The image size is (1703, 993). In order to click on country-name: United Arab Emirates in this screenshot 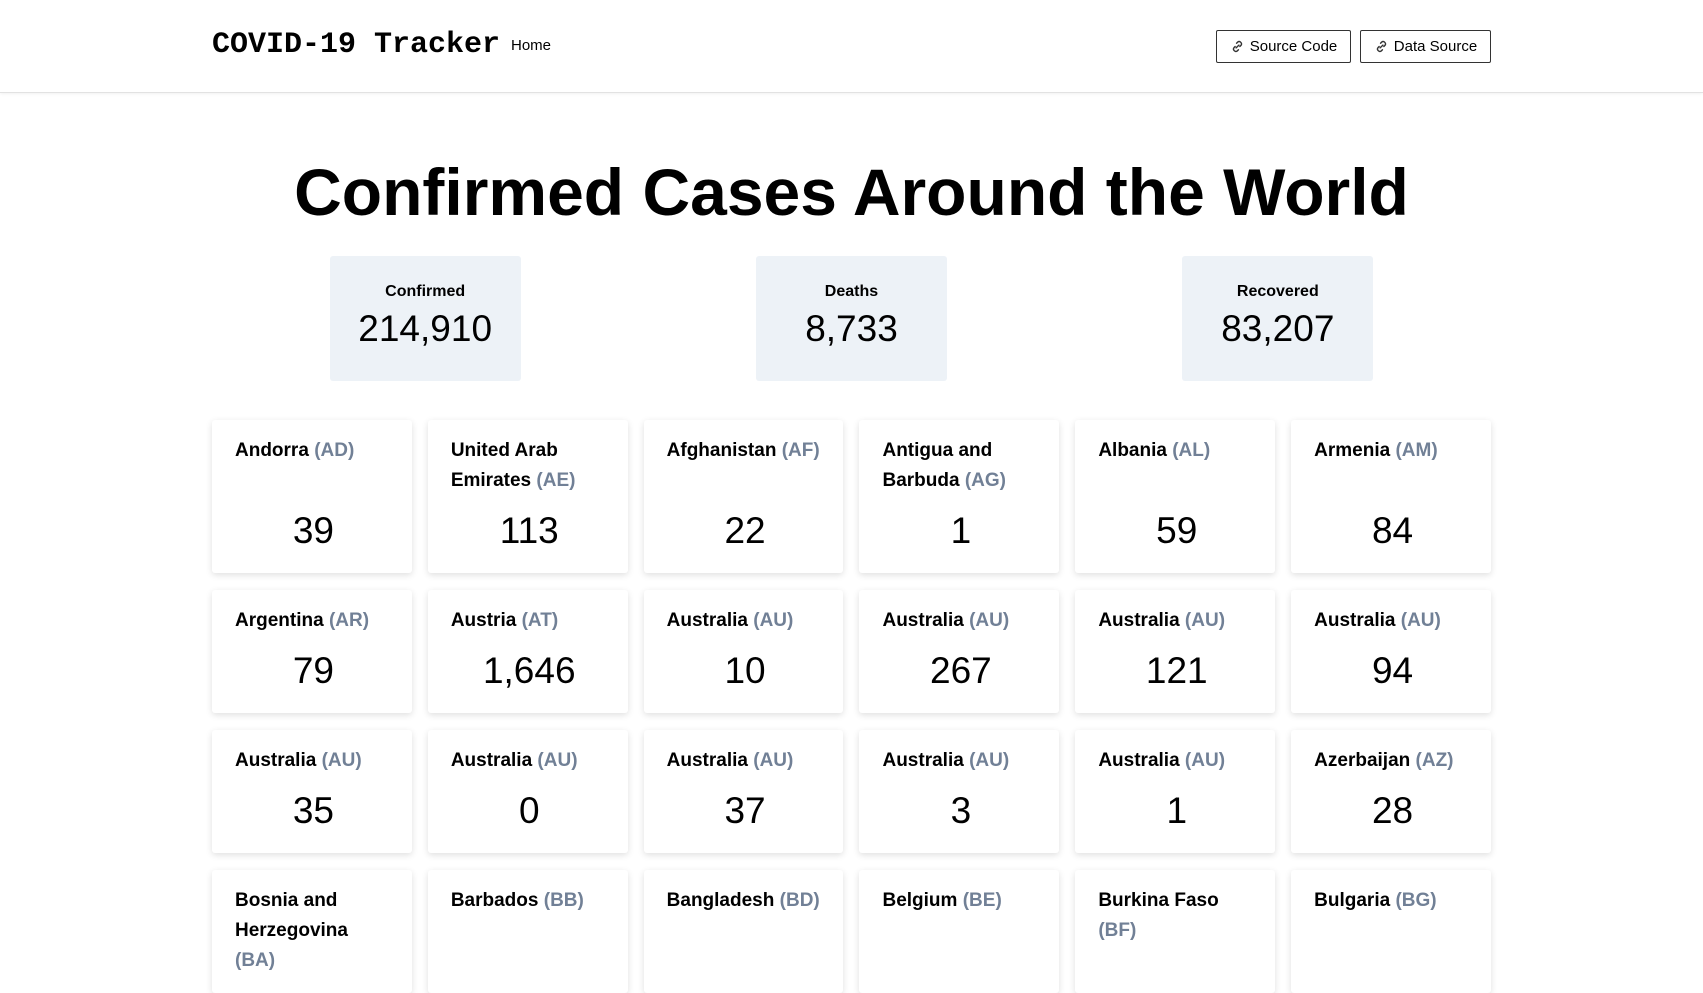, I will do `click(504, 465)`.